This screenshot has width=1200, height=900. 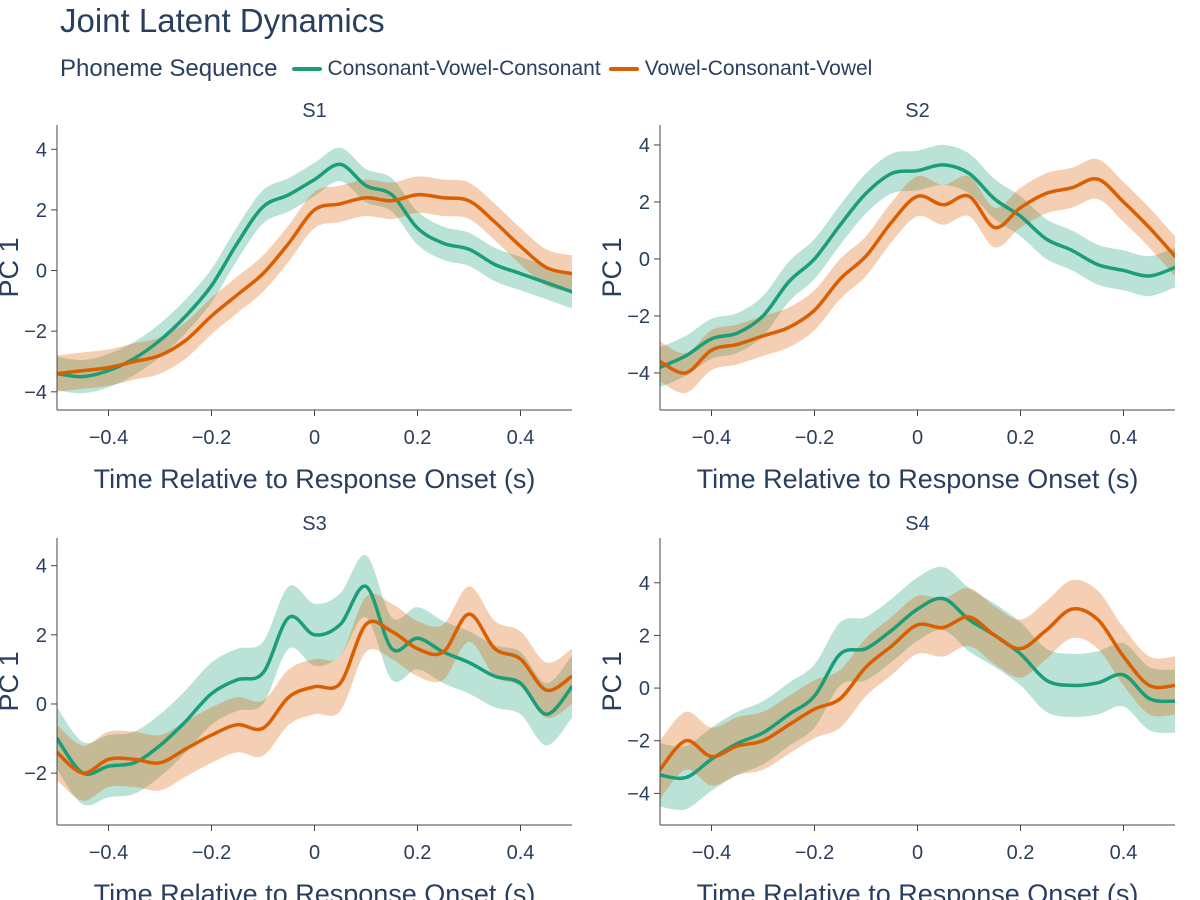 I want to click on legend-label-cvc: Consonant-Vowel-Consonant, so click(x=464, y=68).